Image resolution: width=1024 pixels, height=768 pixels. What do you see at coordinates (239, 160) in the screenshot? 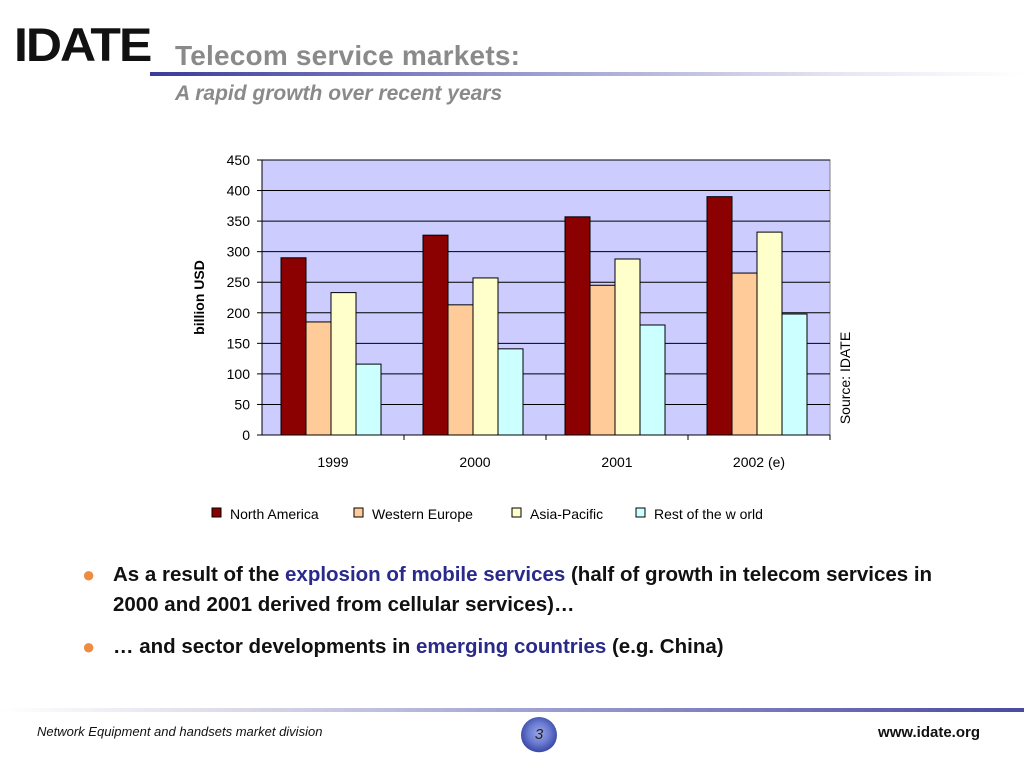
I see `y-tick-label: 450` at bounding box center [239, 160].